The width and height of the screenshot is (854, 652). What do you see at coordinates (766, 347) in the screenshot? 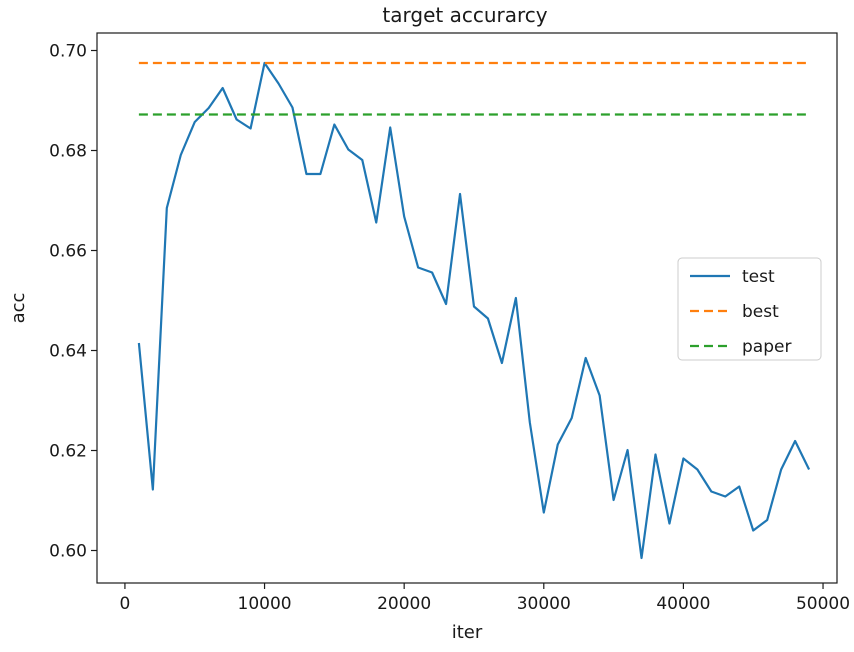
I see `legend-label-paper: paper` at bounding box center [766, 347].